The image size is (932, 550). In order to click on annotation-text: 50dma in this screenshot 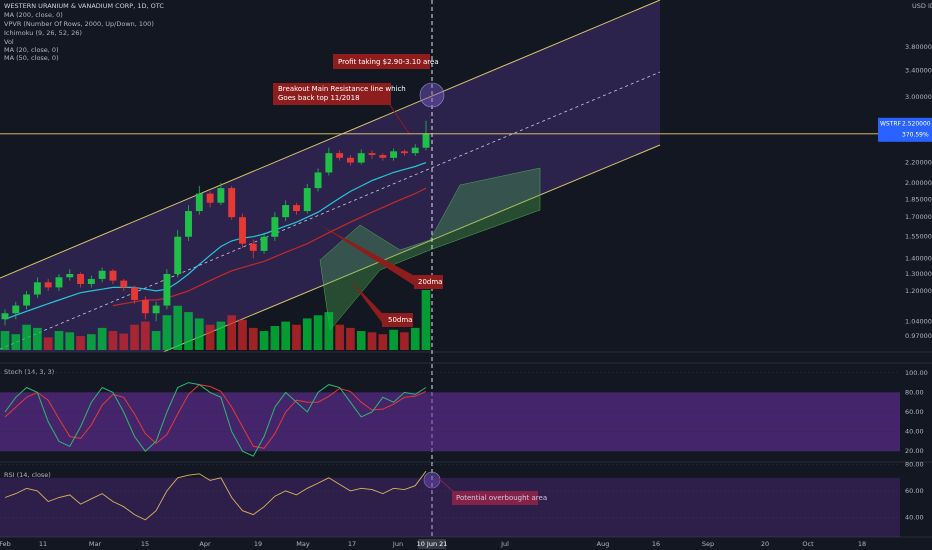, I will do `click(400, 320)`.